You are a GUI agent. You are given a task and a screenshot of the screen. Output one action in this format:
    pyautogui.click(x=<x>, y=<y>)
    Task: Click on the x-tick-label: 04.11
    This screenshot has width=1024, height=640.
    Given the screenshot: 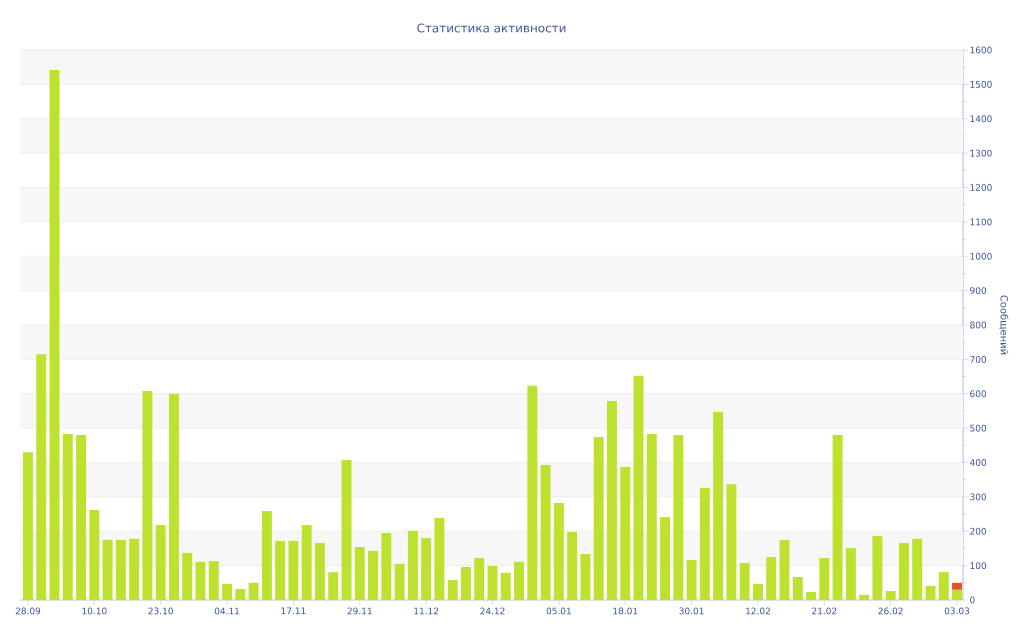 What is the action you would take?
    pyautogui.click(x=227, y=611)
    